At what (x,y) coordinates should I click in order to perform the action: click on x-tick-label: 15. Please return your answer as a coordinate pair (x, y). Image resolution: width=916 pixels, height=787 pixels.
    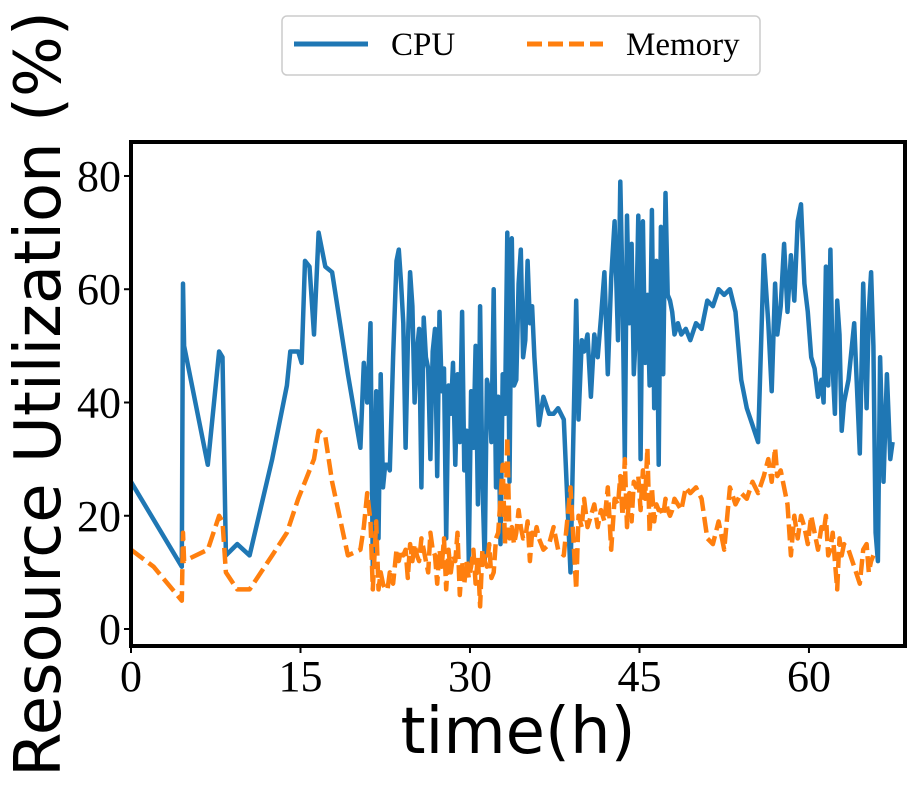
    Looking at the image, I should click on (300, 676).